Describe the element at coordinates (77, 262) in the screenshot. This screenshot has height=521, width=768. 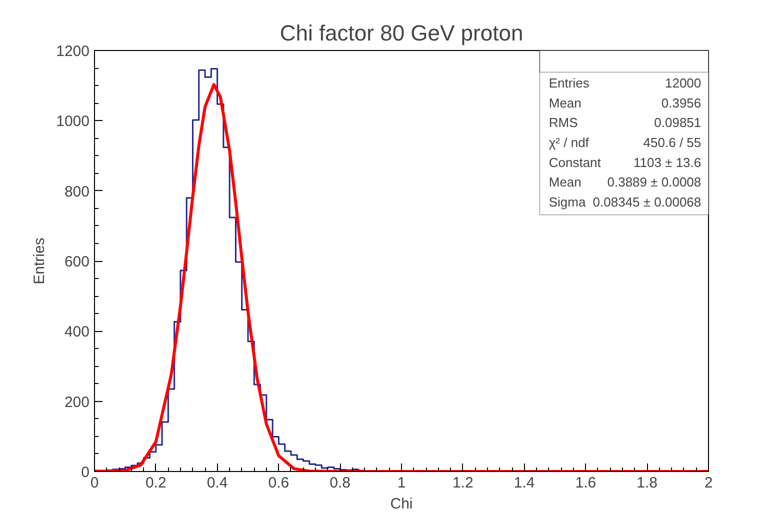
I see `y-tick-label: 600` at that location.